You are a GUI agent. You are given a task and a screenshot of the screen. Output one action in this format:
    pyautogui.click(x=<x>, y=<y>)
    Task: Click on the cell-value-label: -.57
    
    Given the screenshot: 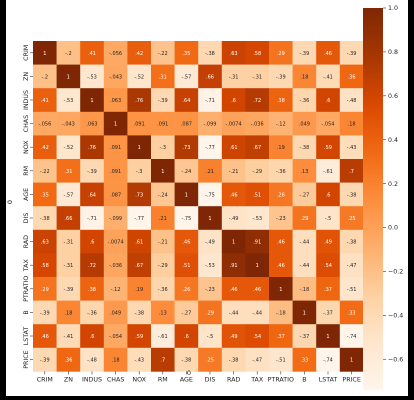 What is the action you would take?
    pyautogui.click(x=187, y=77)
    